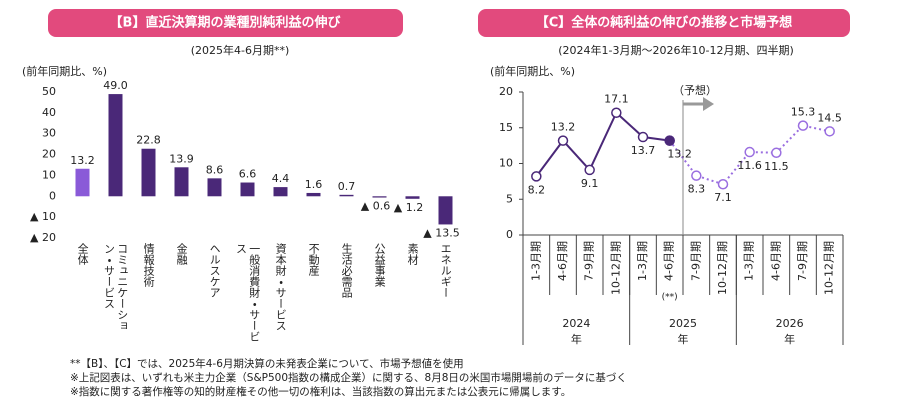 This screenshot has width=900, height=410. What do you see at coordinates (43, 216) in the screenshot?
I see `y-tick-label: ▲ 10` at bounding box center [43, 216].